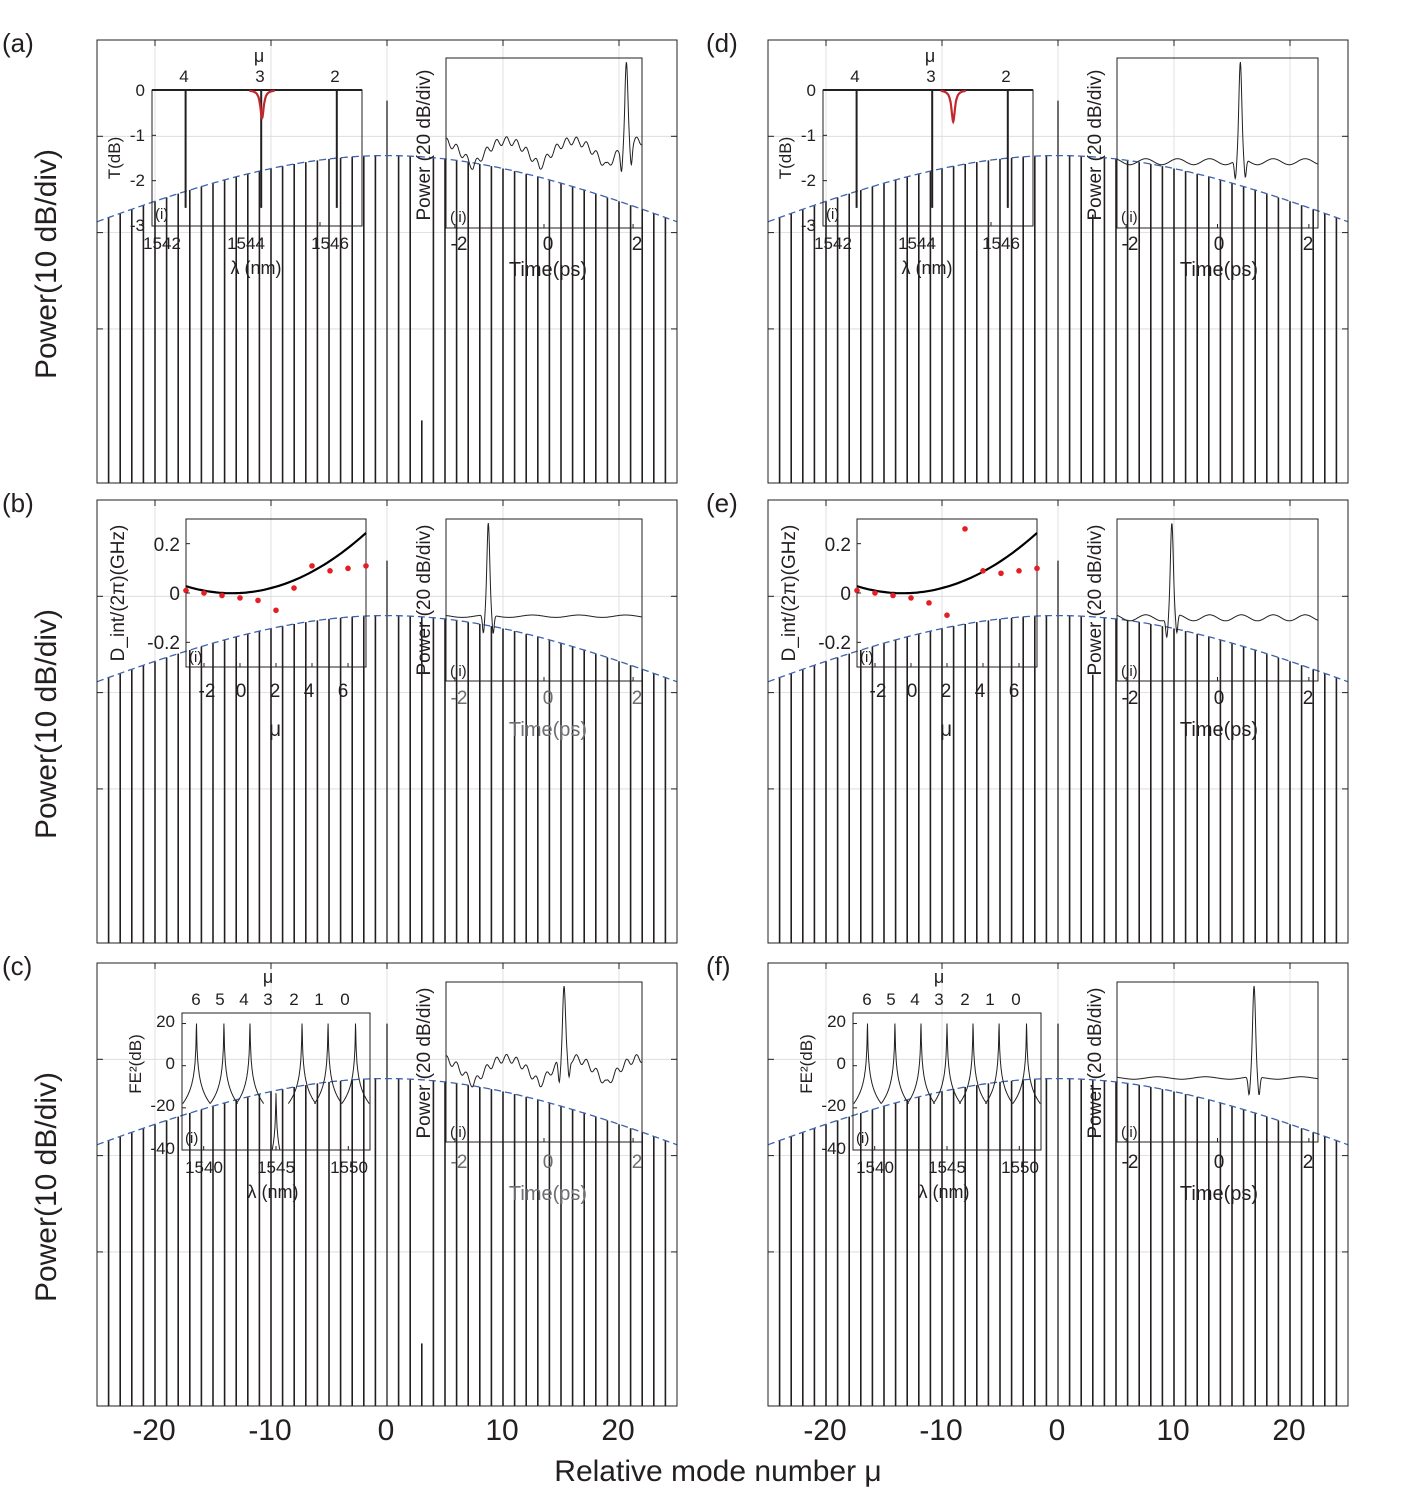 The height and width of the screenshot is (1501, 1417). I want to click on inset-x-label: μ, so click(275, 729).